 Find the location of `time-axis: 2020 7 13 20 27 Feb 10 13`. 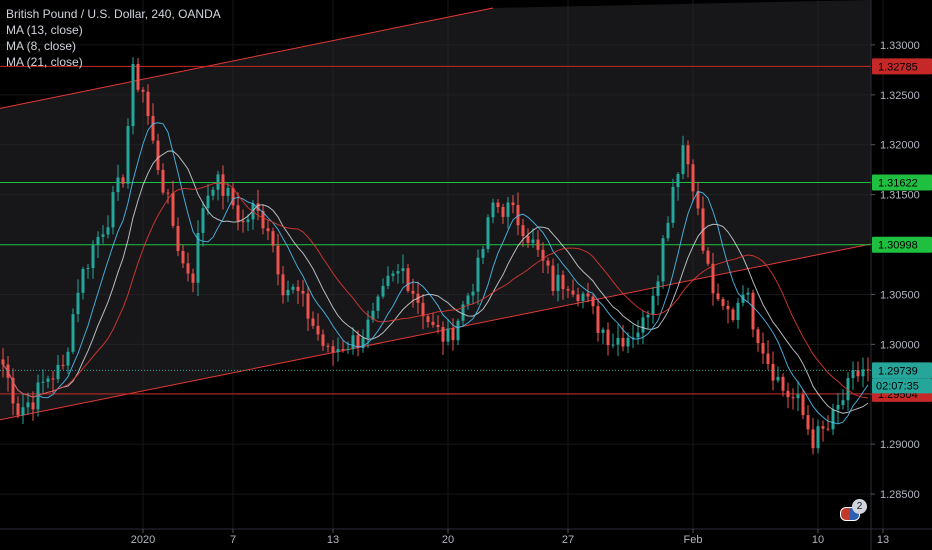

time-axis: 2020 7 13 20 27 Feb 10 13 is located at coordinates (510, 537).